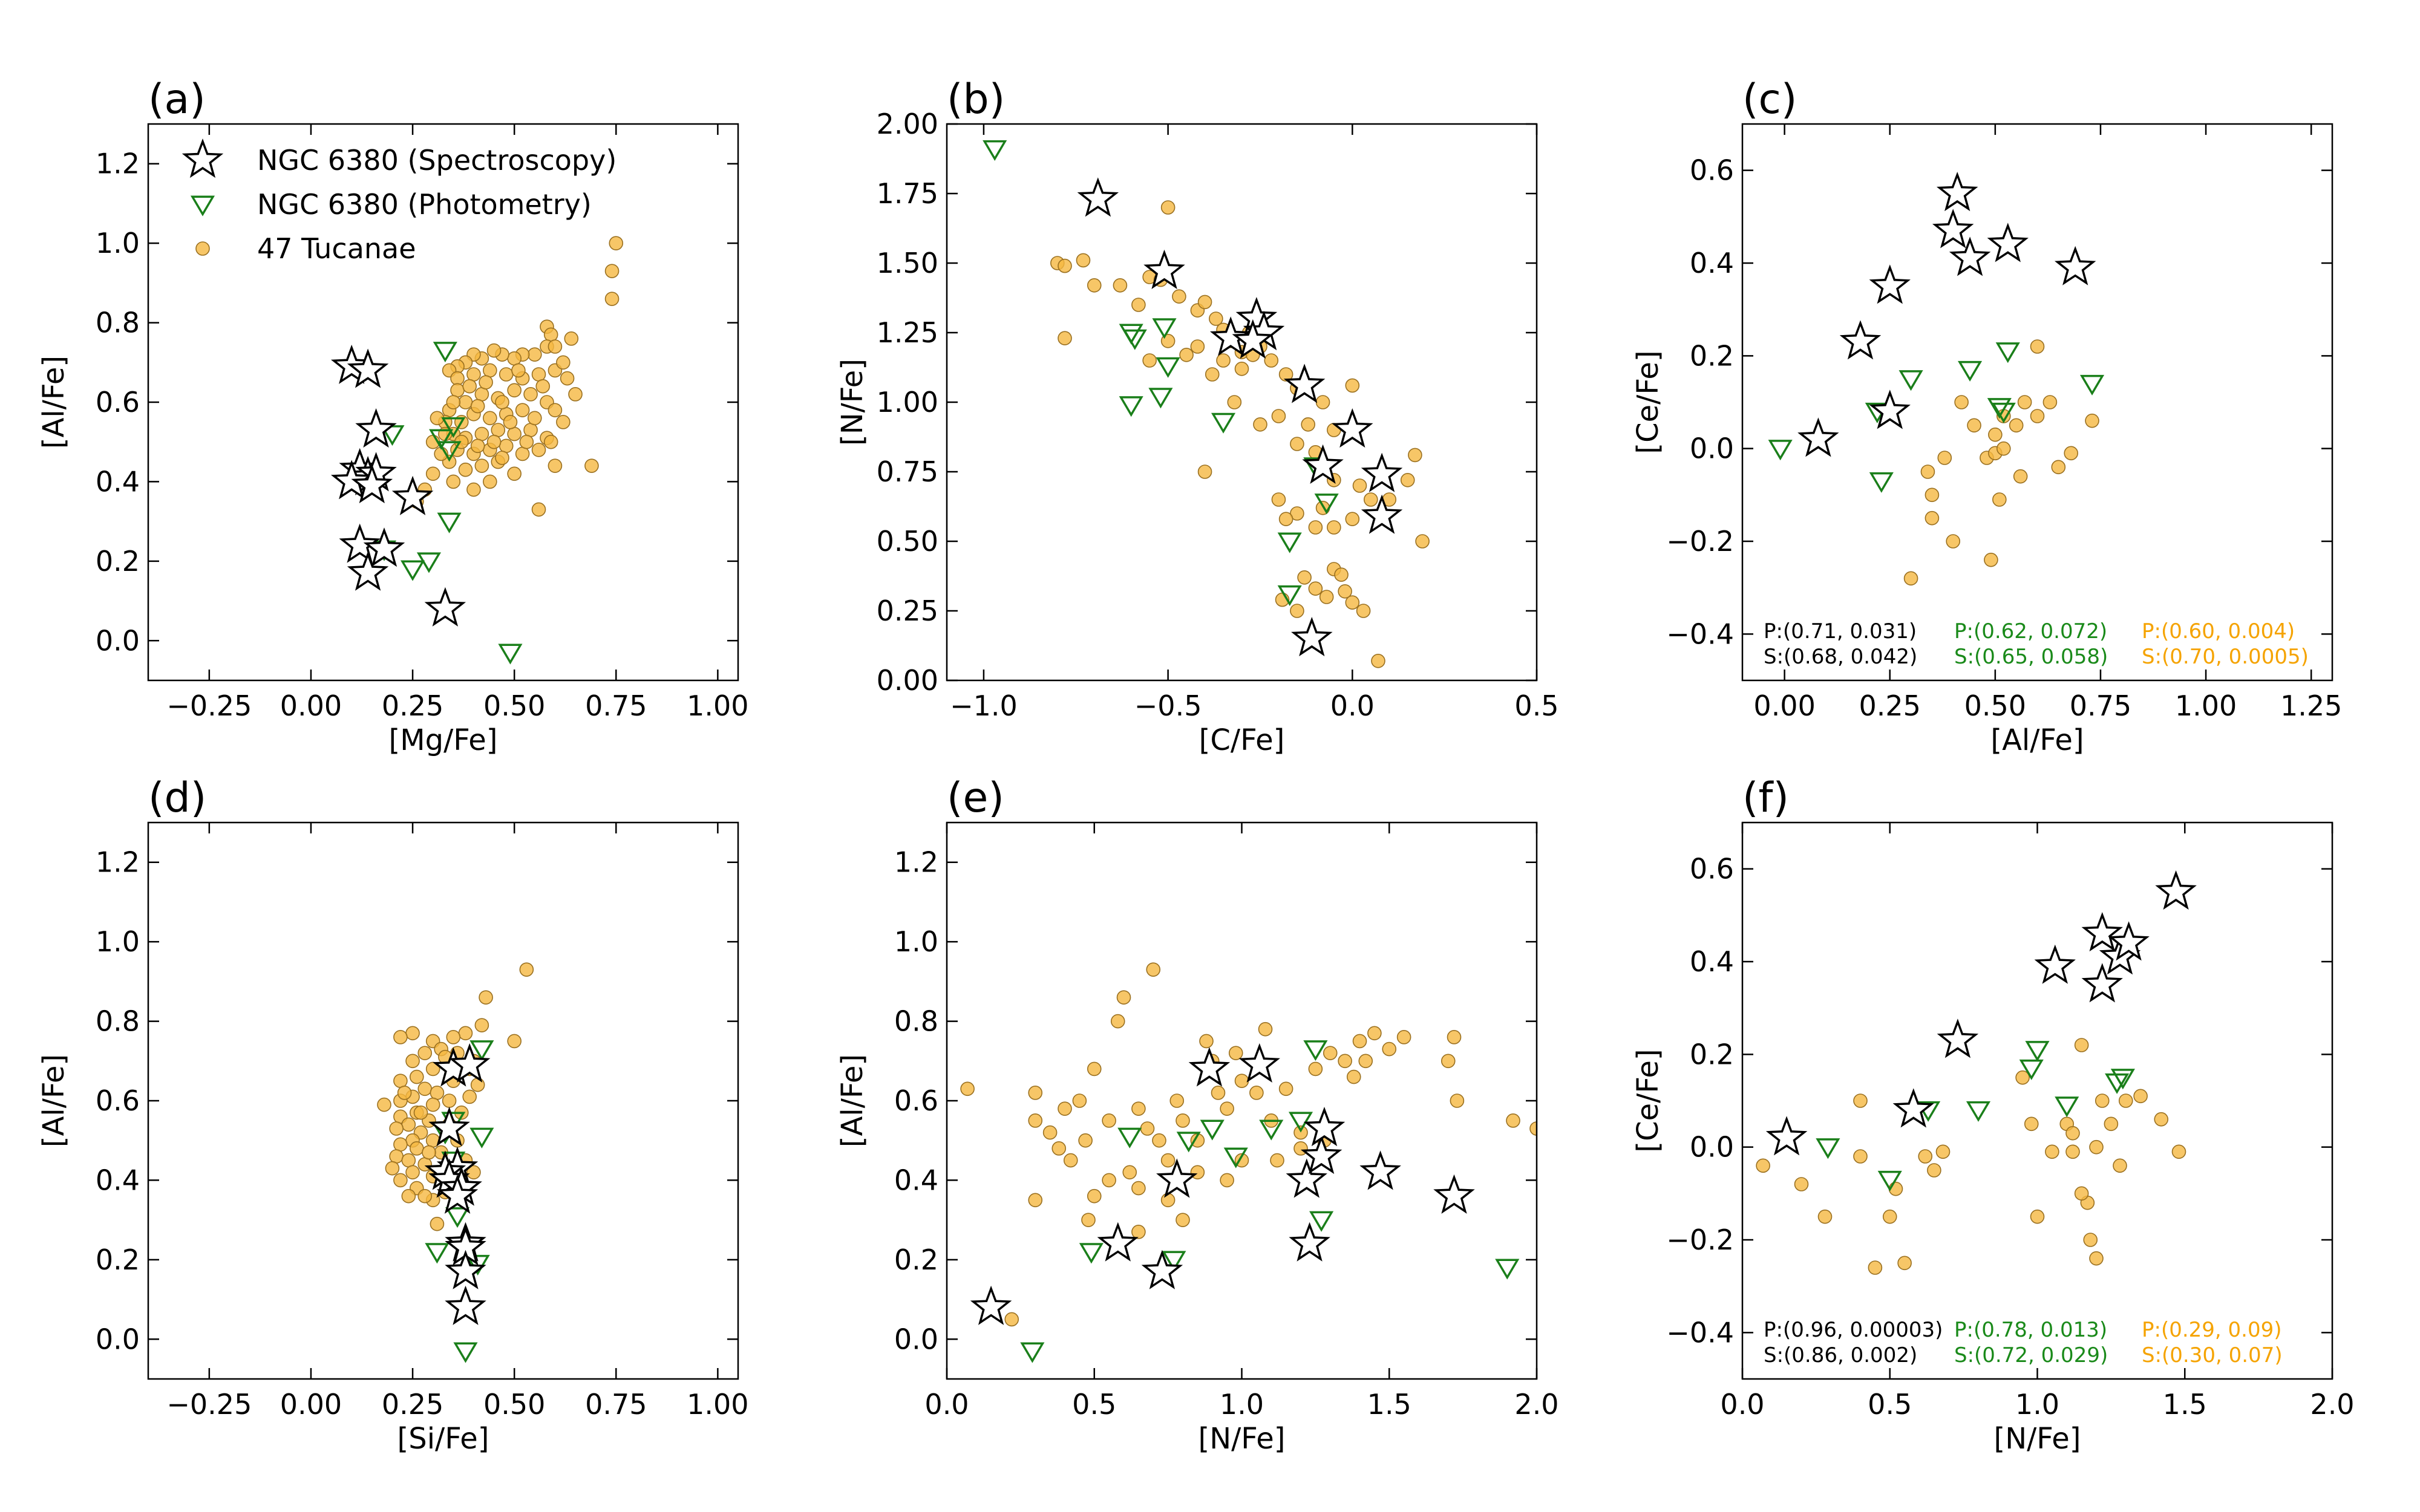 The image size is (2420, 1512). Describe the element at coordinates (1094, 1404) in the screenshot. I see `x-tick-label: 0.5` at that location.